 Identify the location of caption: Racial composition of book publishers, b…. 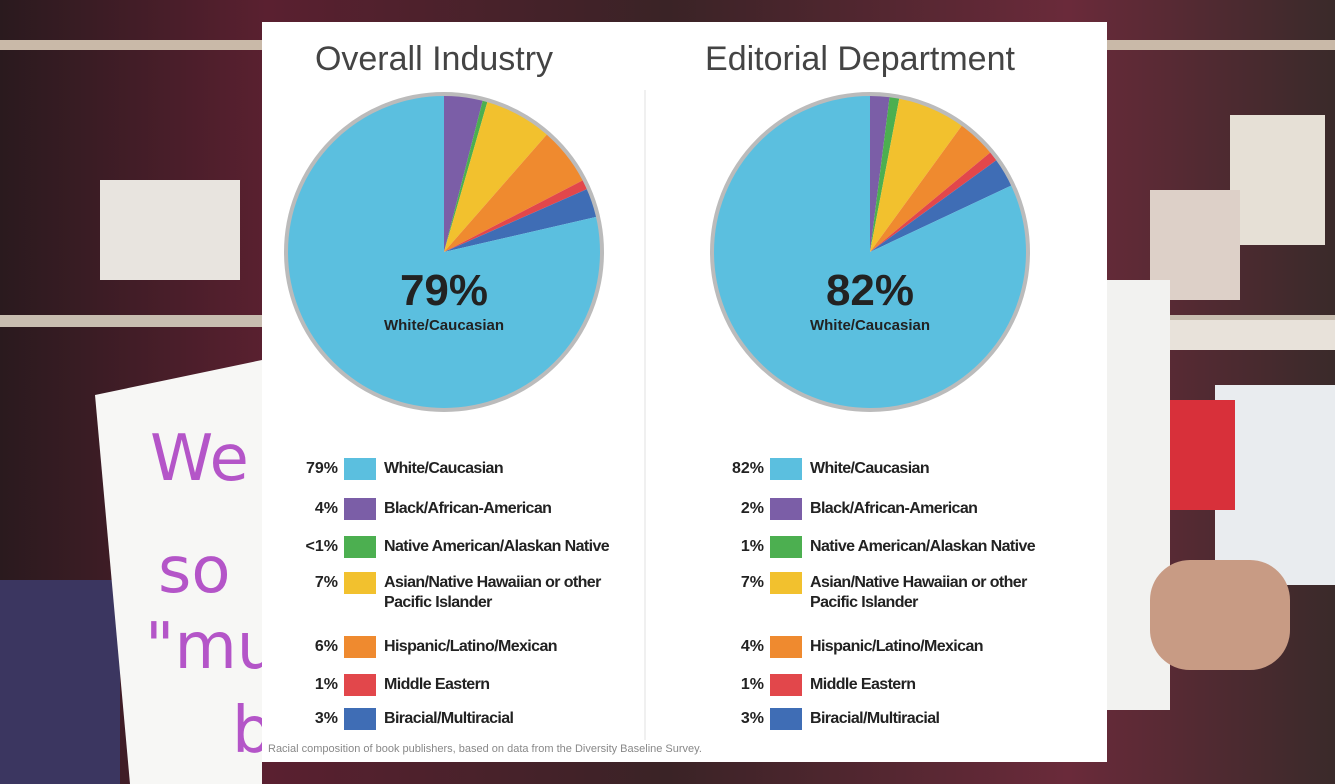
(485, 749).